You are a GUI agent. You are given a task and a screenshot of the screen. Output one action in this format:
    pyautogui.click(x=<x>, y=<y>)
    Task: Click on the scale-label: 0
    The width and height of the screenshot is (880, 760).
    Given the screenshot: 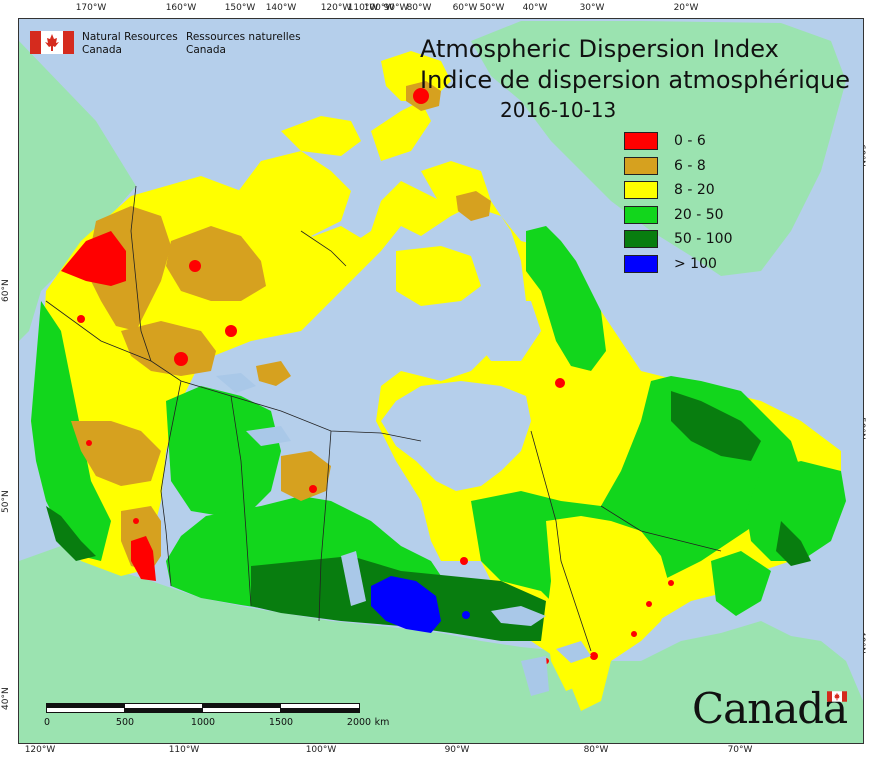 What is the action you would take?
    pyautogui.click(x=47, y=722)
    